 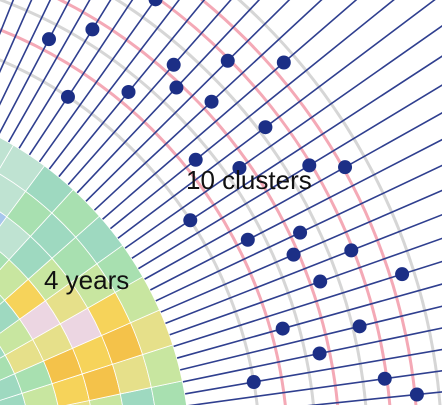 What do you see at coordinates (249, 180) in the screenshot?
I see `clusters-annotation: 10 clusters` at bounding box center [249, 180].